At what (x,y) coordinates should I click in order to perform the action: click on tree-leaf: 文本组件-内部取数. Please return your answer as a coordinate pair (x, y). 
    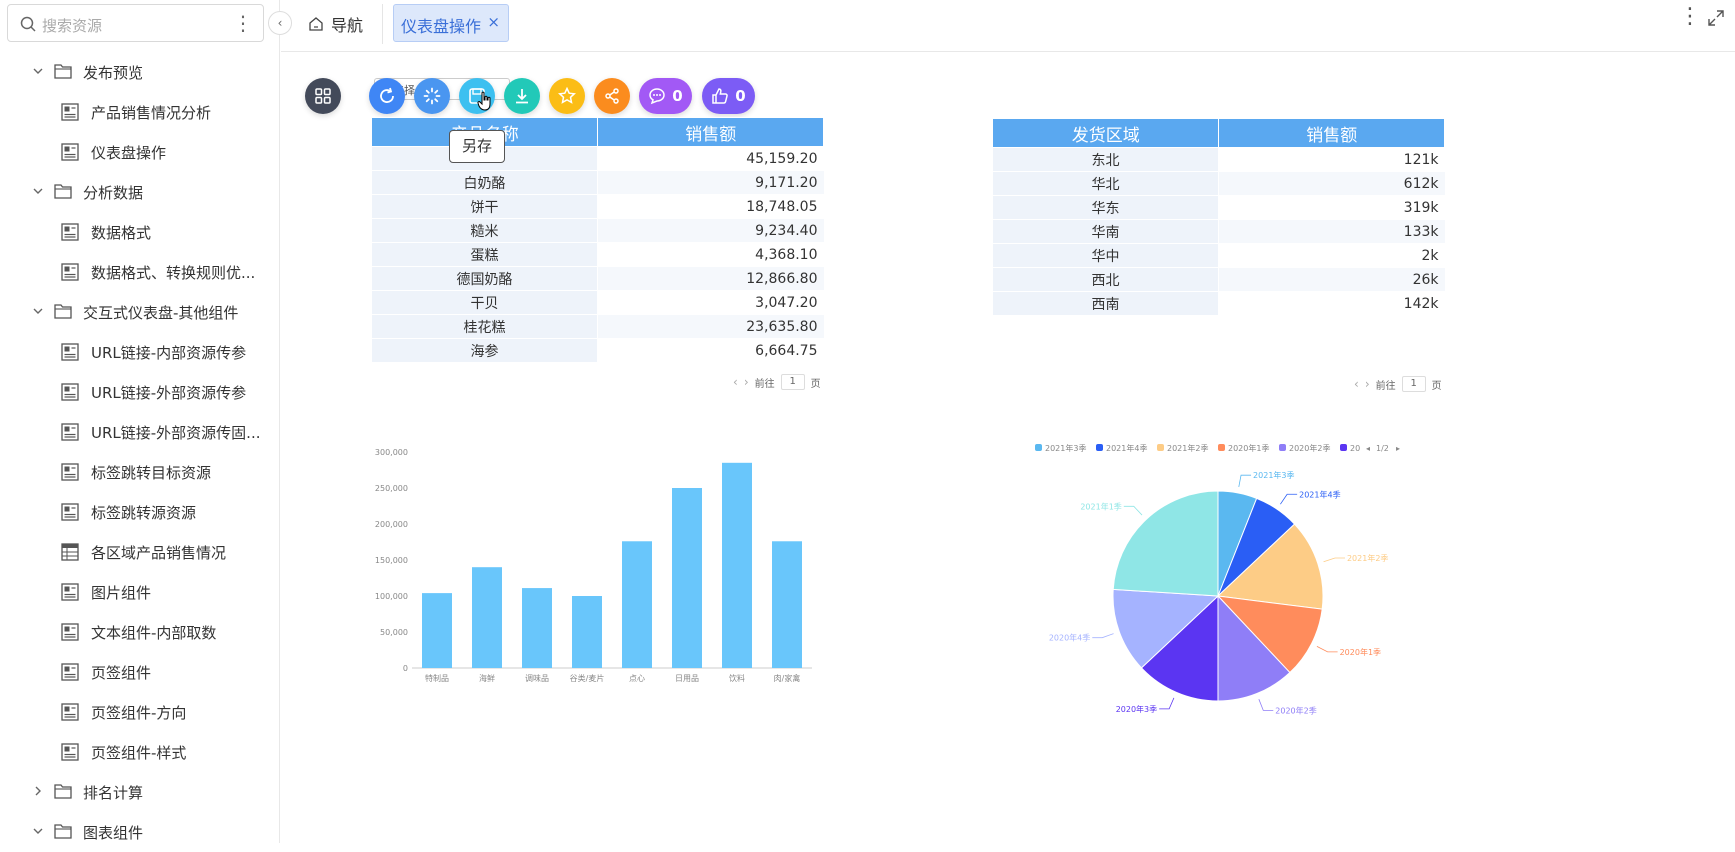
    Looking at the image, I should click on (139, 632).